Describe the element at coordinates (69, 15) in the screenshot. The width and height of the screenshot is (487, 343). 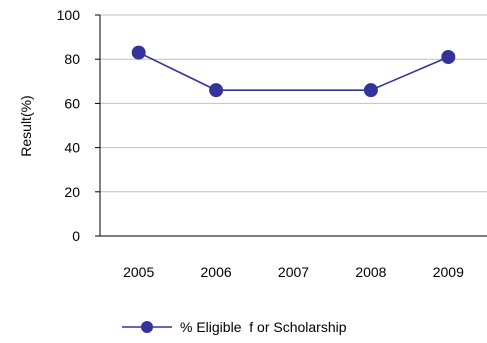
I see `y-tick-label: 100` at that location.